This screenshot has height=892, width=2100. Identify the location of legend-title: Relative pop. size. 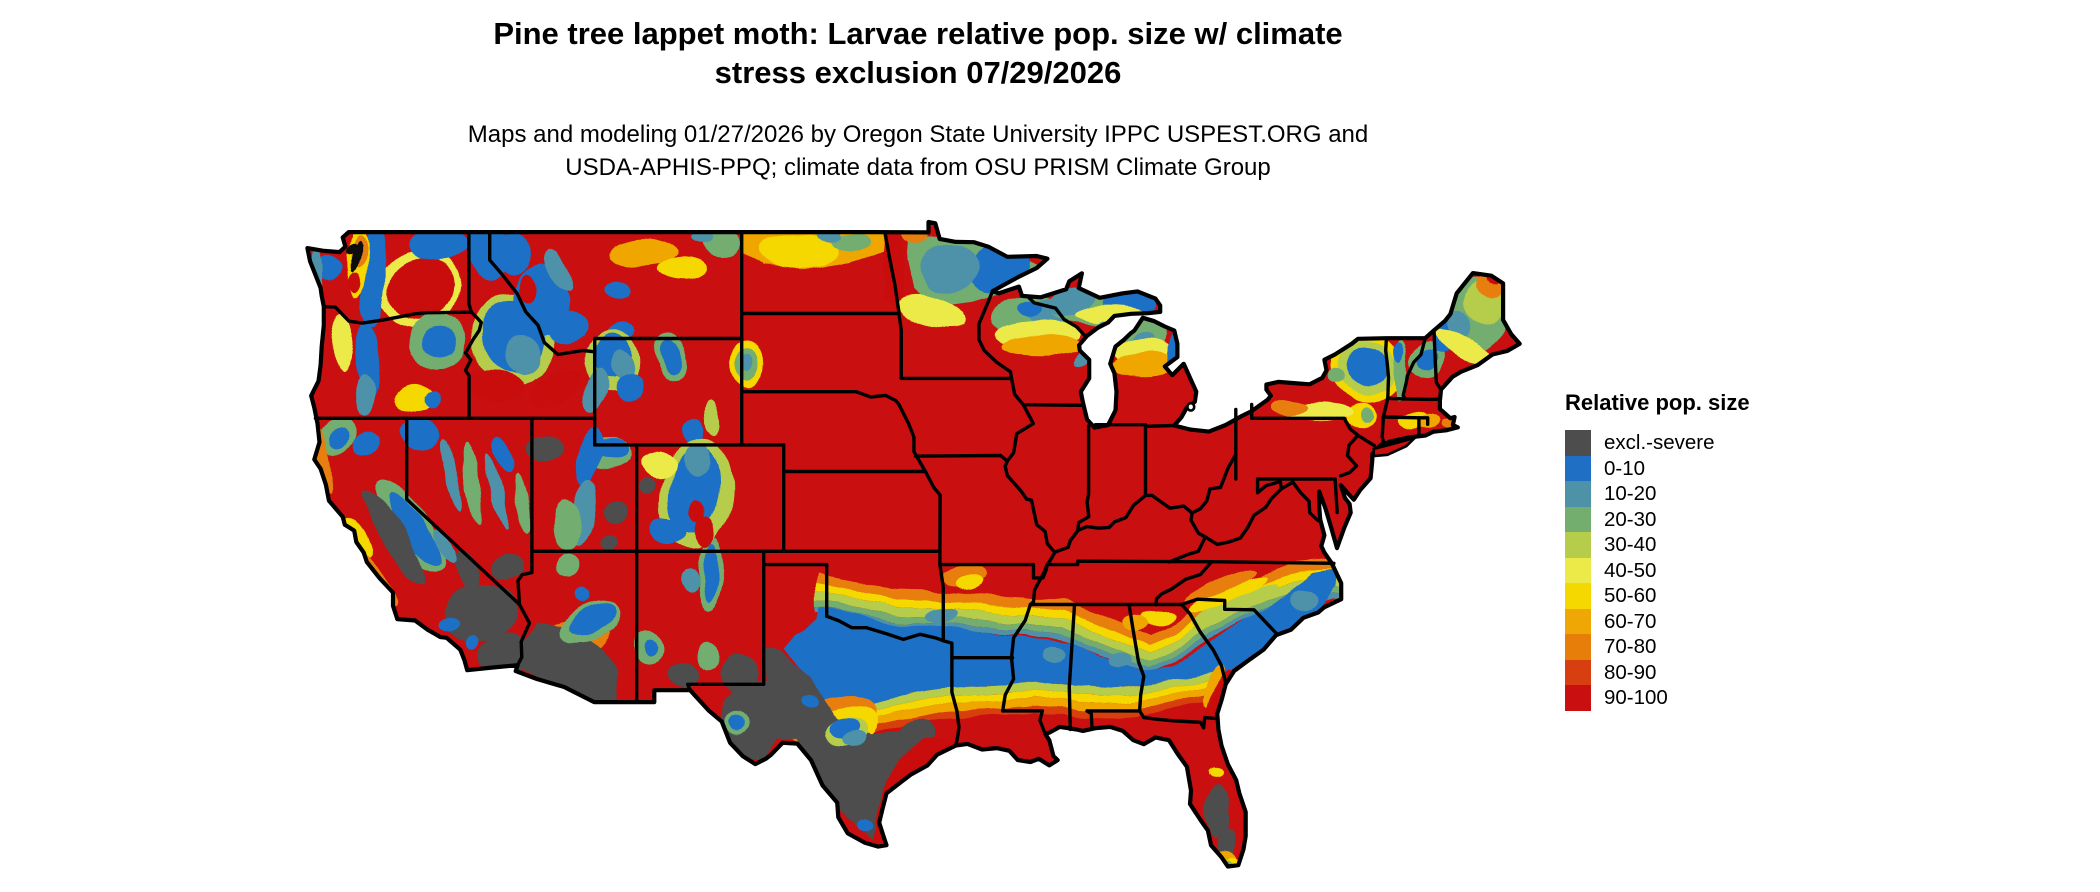
(1657, 402).